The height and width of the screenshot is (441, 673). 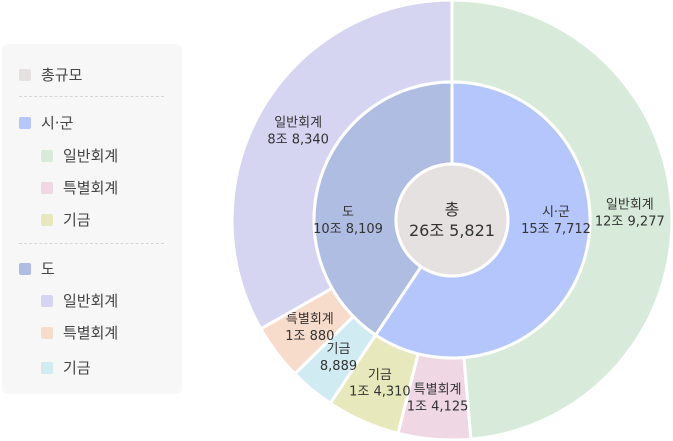 I want to click on legend-item-do-general: 일반회계, so click(x=79, y=300).